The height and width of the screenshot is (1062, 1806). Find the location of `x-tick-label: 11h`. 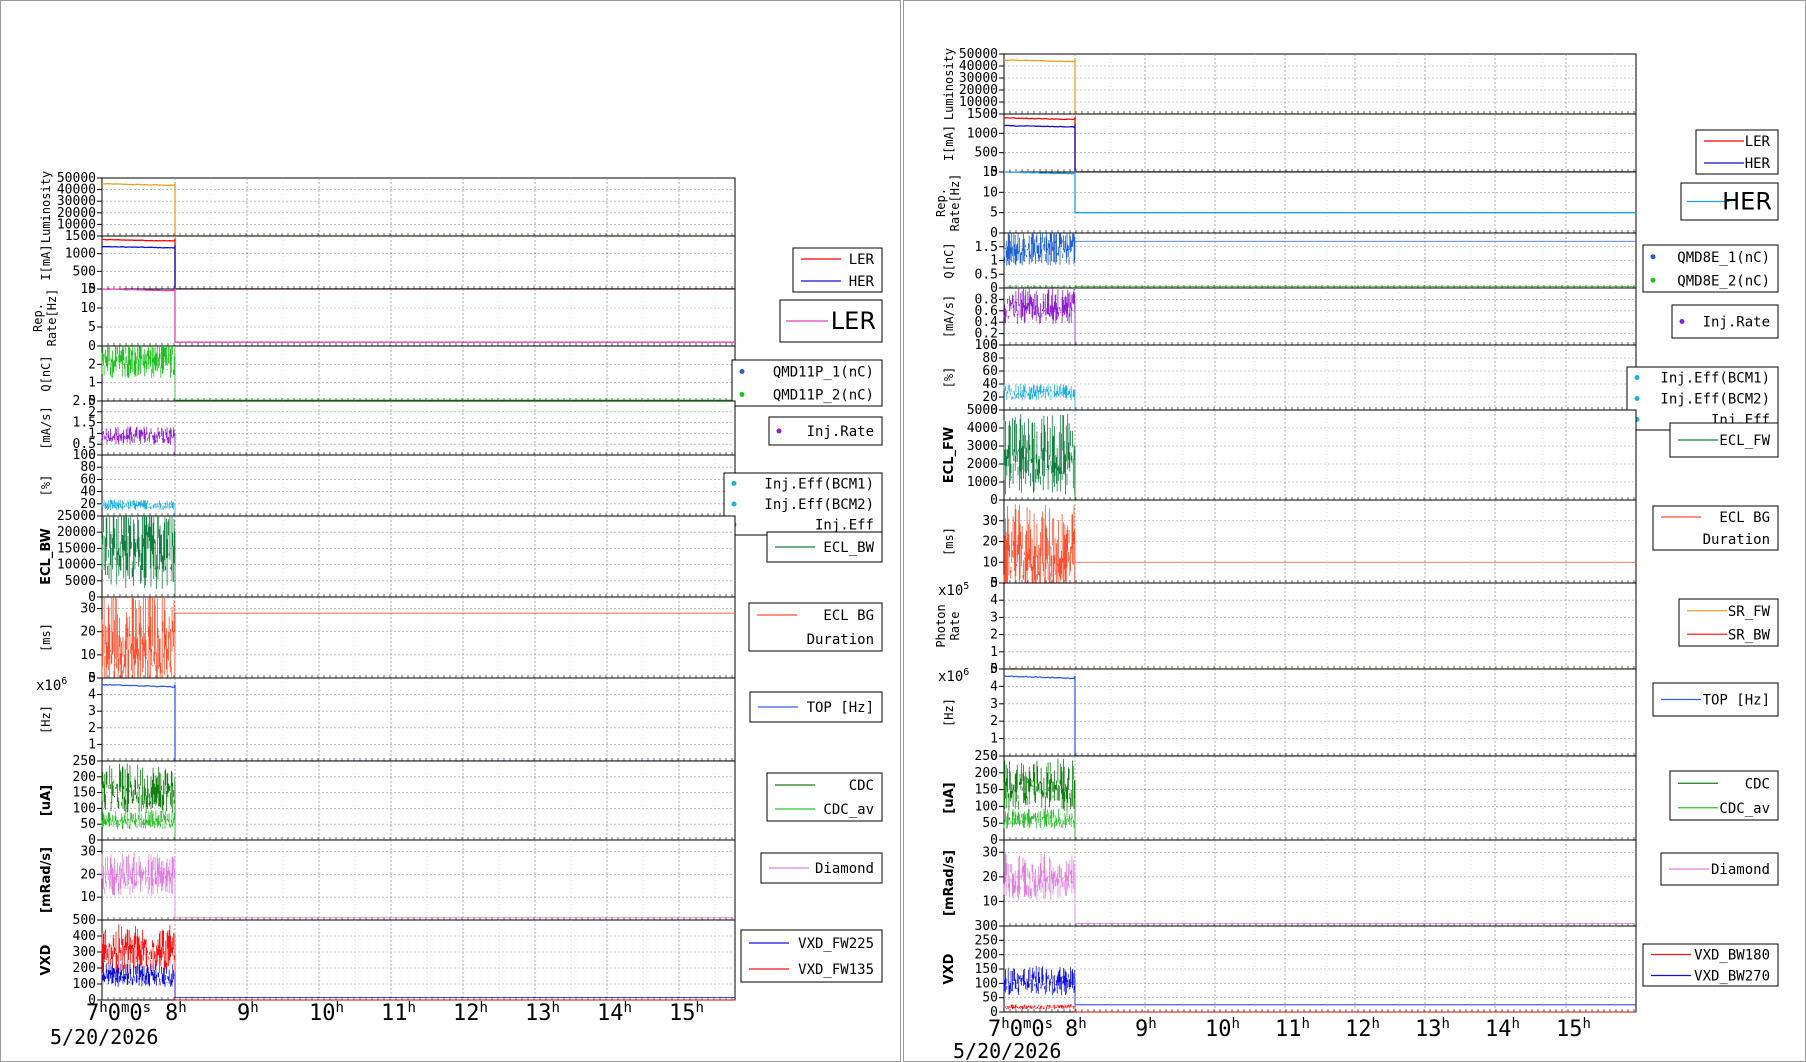

x-tick-label: 11h is located at coordinates (398, 1013).